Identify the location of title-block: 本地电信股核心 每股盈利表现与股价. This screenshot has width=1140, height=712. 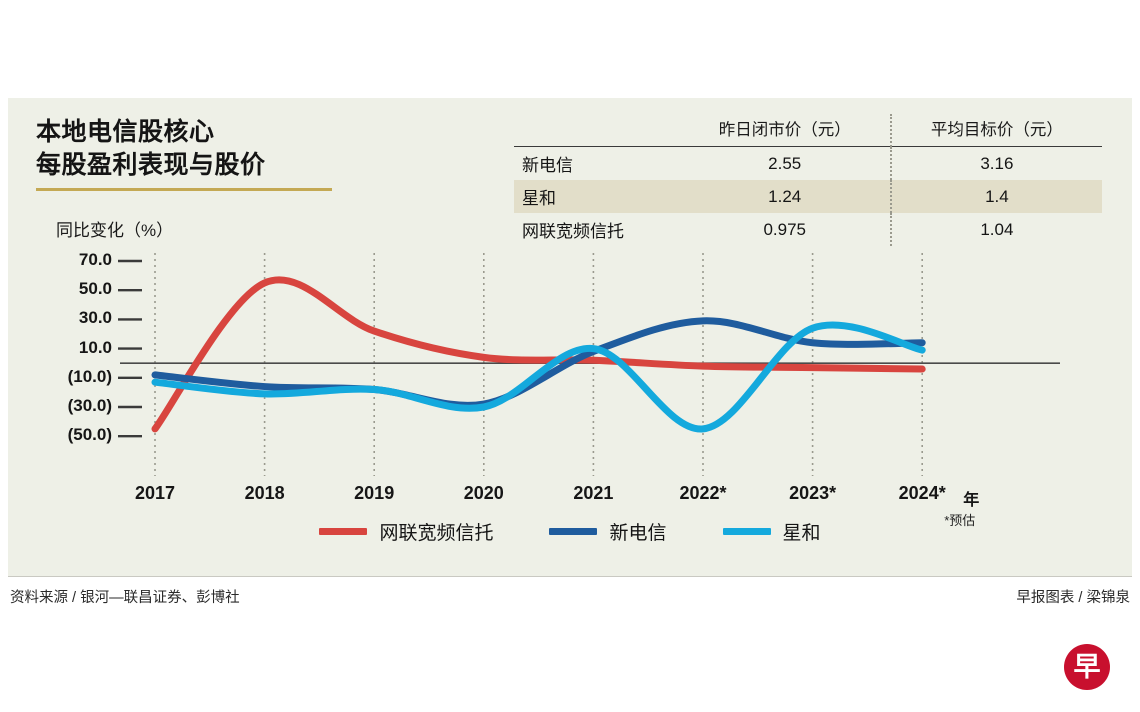
(246, 153).